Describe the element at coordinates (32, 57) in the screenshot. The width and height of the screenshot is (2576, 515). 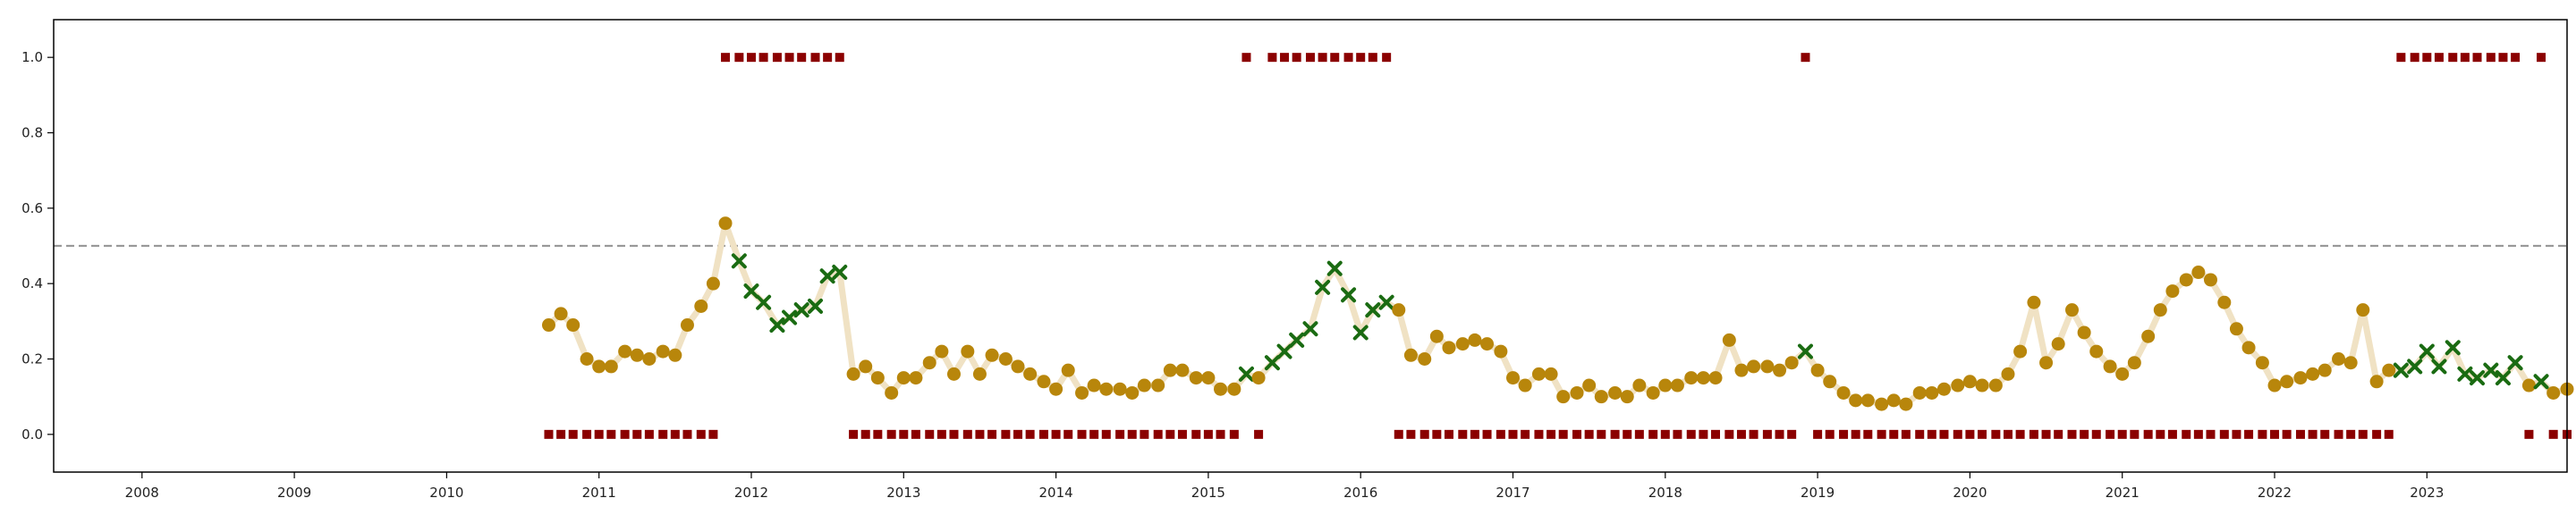
I see `y-tick-label: 1.0` at that location.